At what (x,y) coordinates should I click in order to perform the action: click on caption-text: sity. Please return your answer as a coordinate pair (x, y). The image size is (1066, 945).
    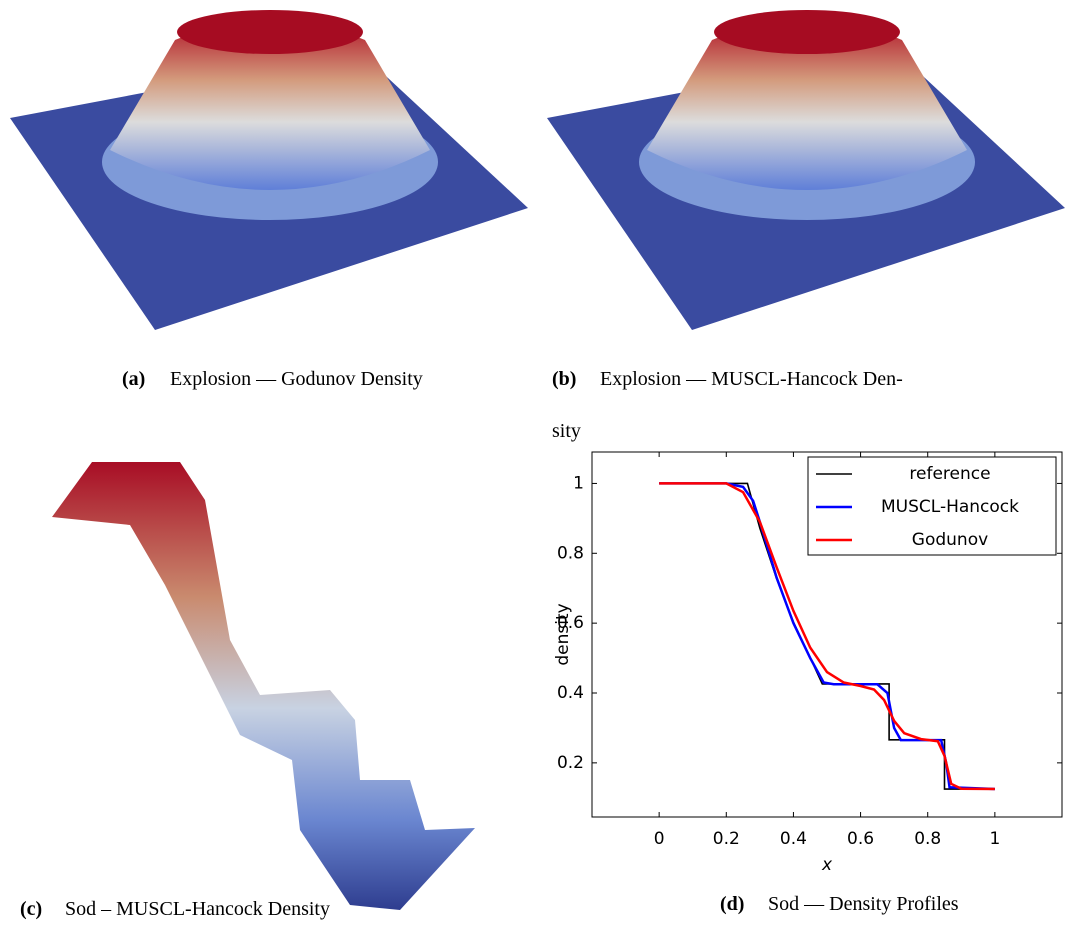
    Looking at the image, I should click on (566, 431).